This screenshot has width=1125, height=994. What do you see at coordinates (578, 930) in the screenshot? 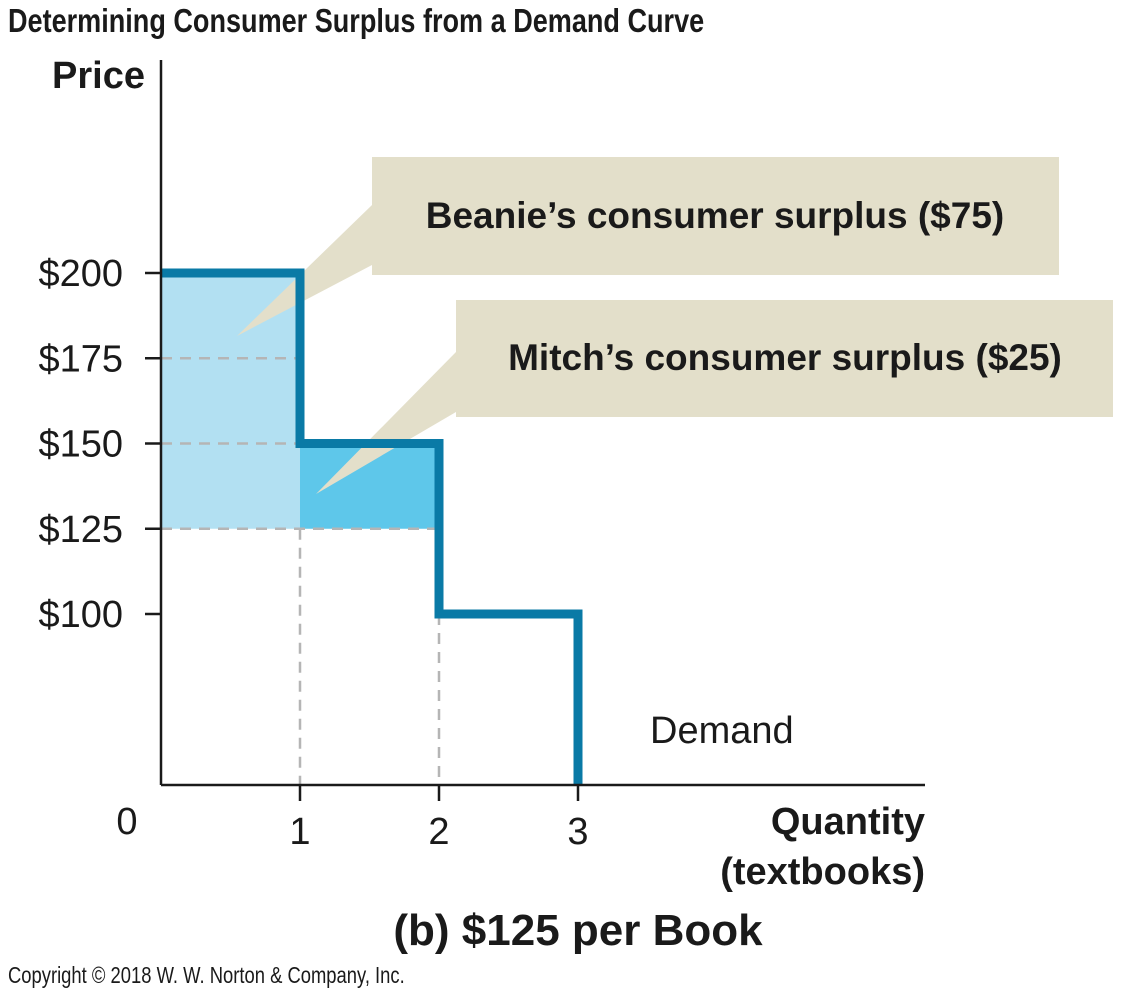
I see `chart-title: (b) $125 per Book` at bounding box center [578, 930].